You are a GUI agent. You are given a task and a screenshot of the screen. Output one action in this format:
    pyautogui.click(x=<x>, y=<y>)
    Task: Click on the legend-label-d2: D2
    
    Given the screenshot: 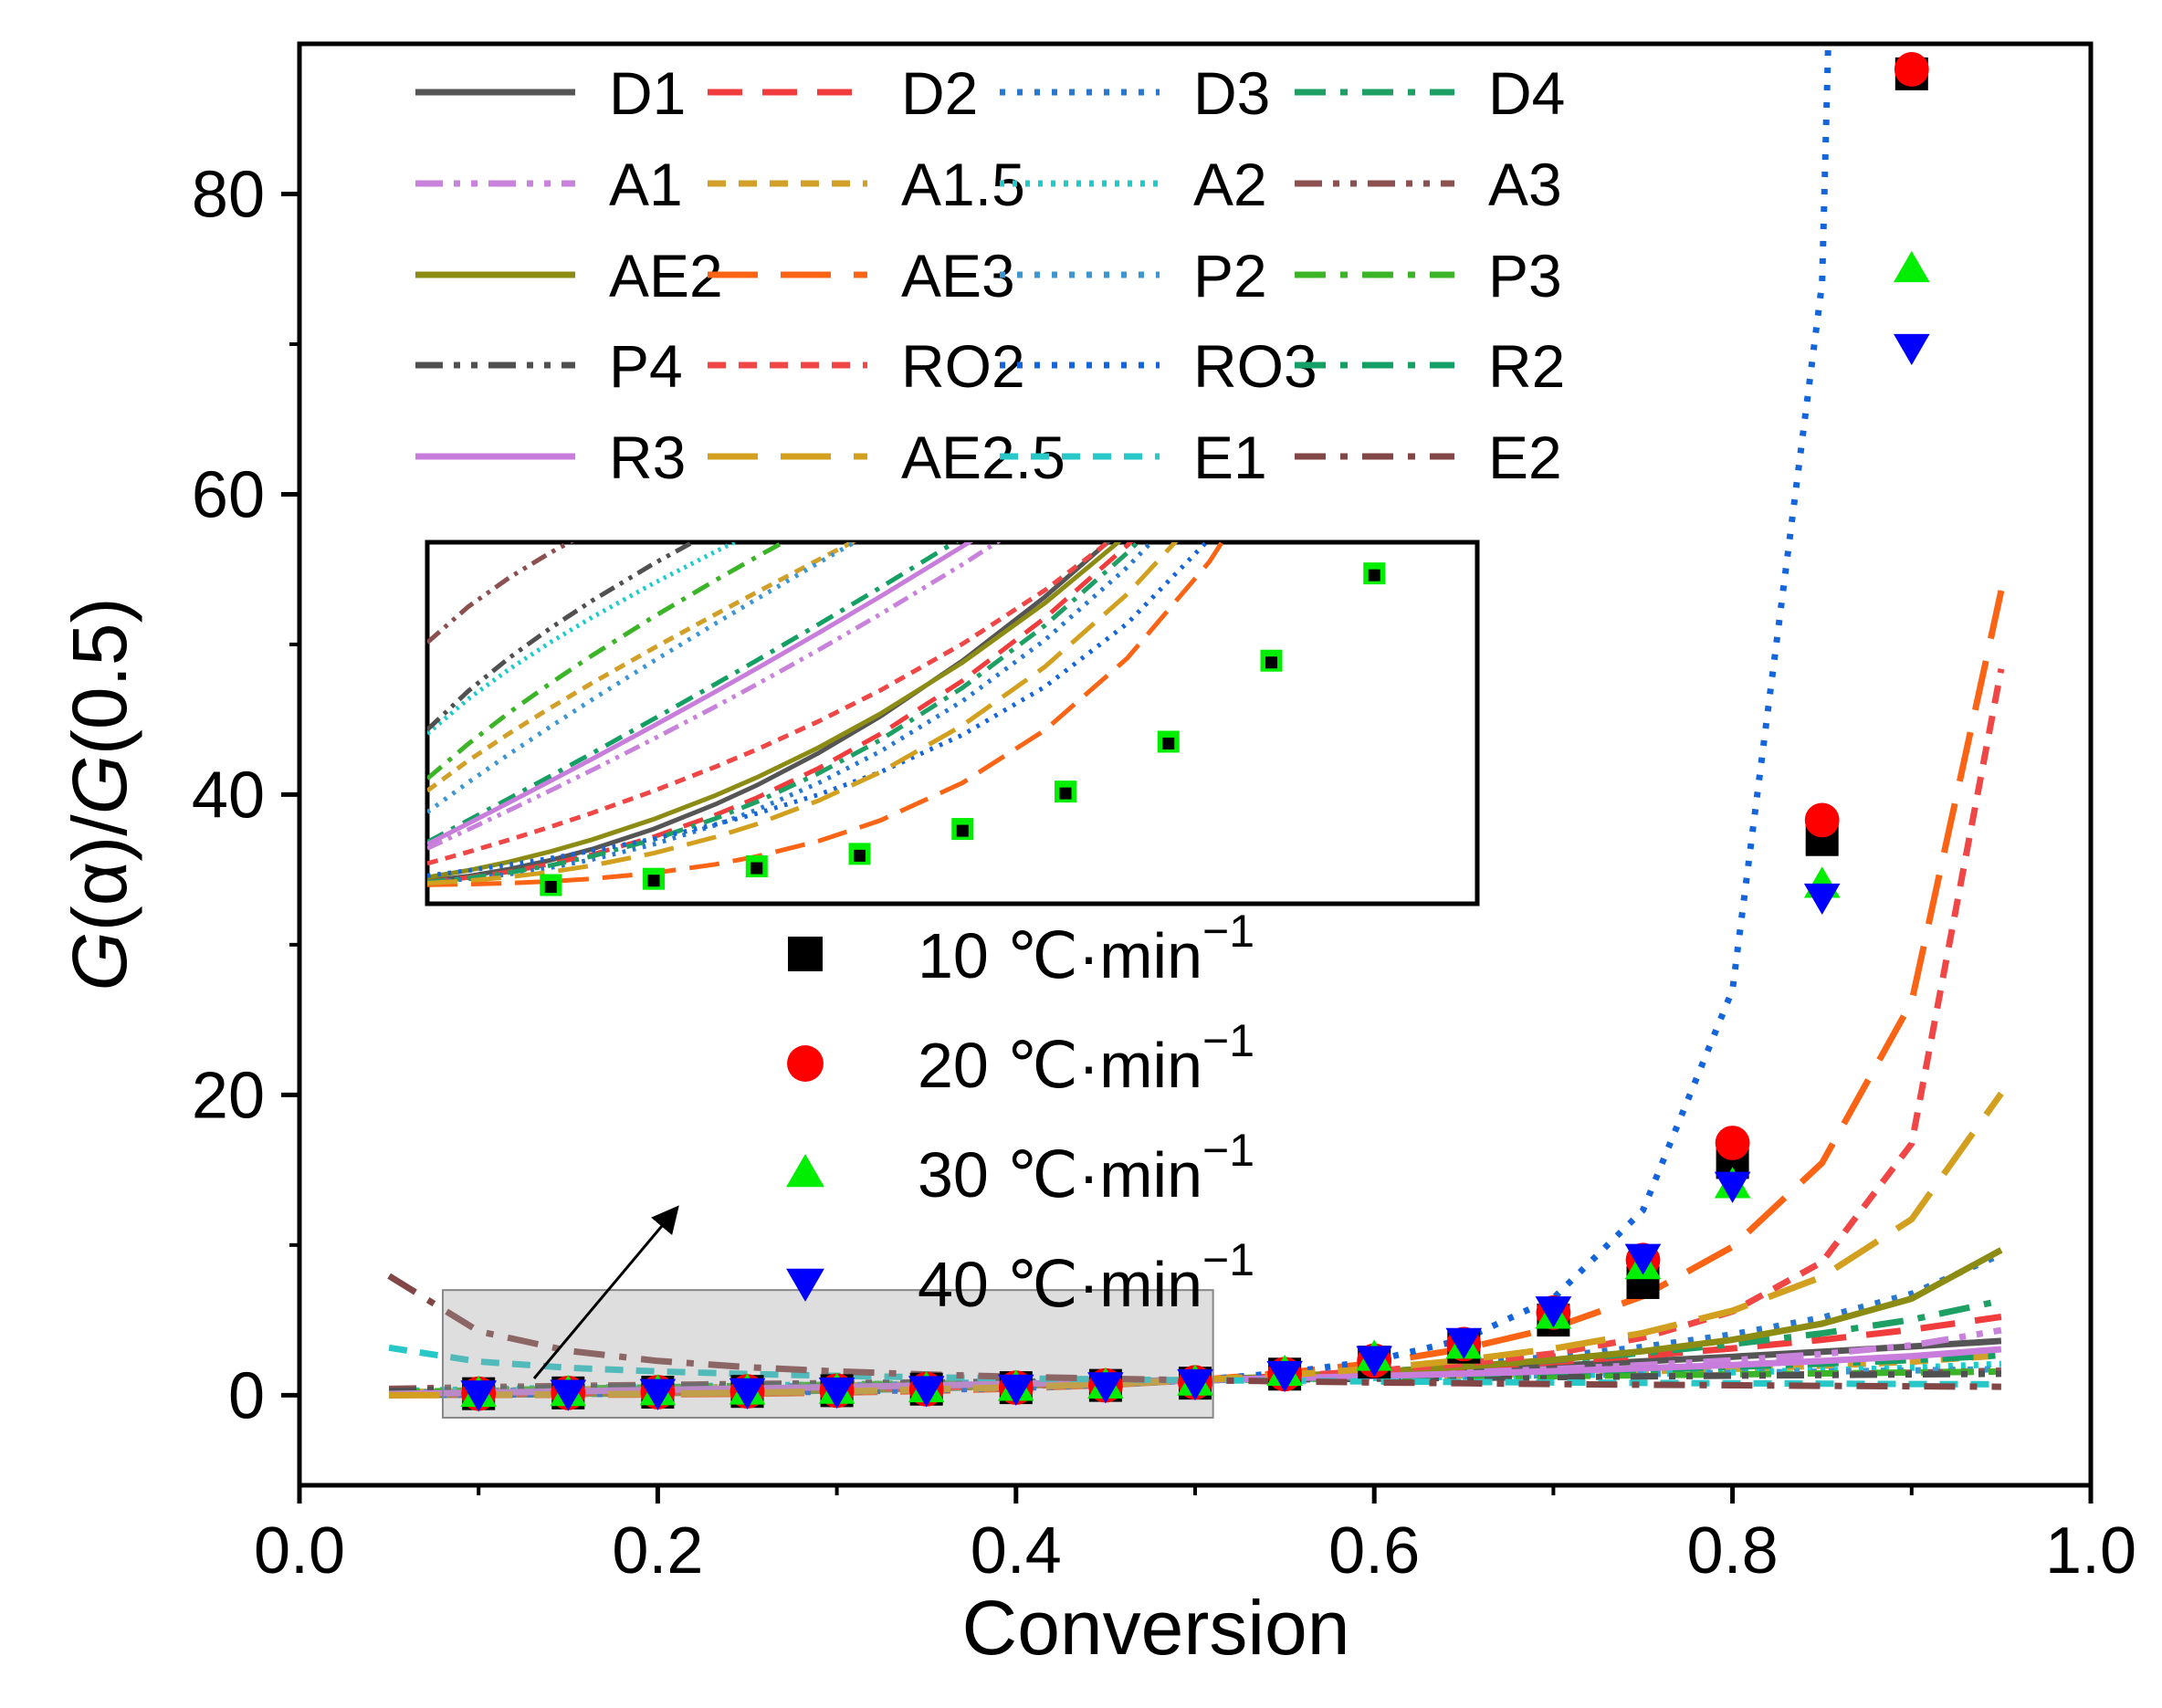 What is the action you would take?
    pyautogui.click(x=940, y=93)
    